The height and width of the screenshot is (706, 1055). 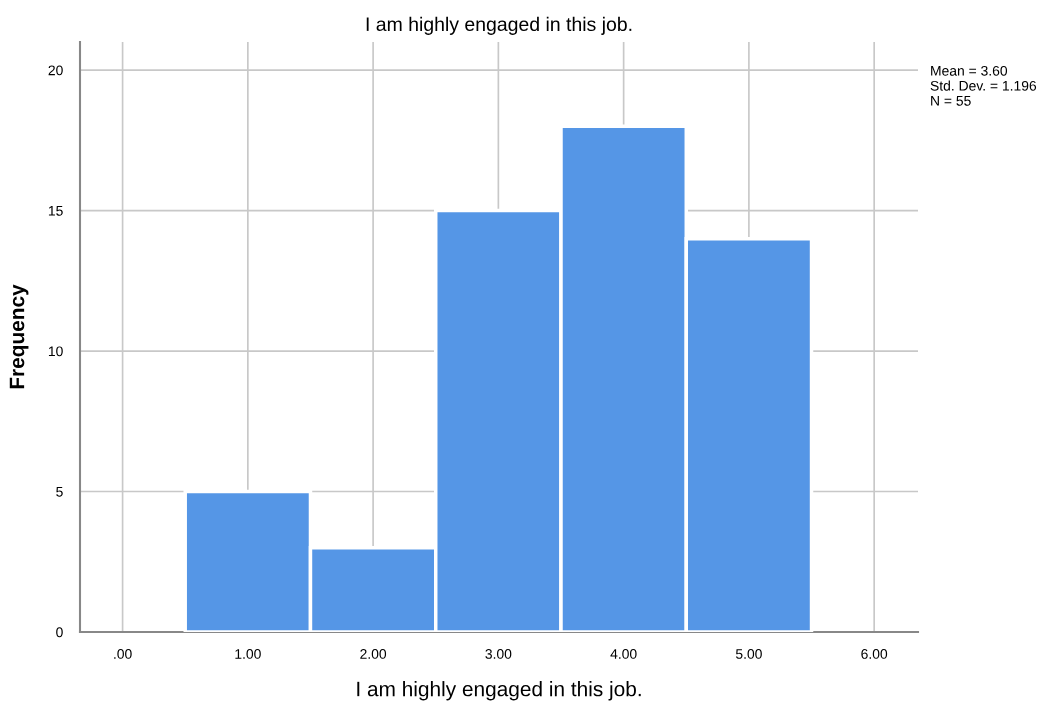 What do you see at coordinates (499, 25) in the screenshot?
I see `chart-title: I am highly engaged in this job.` at bounding box center [499, 25].